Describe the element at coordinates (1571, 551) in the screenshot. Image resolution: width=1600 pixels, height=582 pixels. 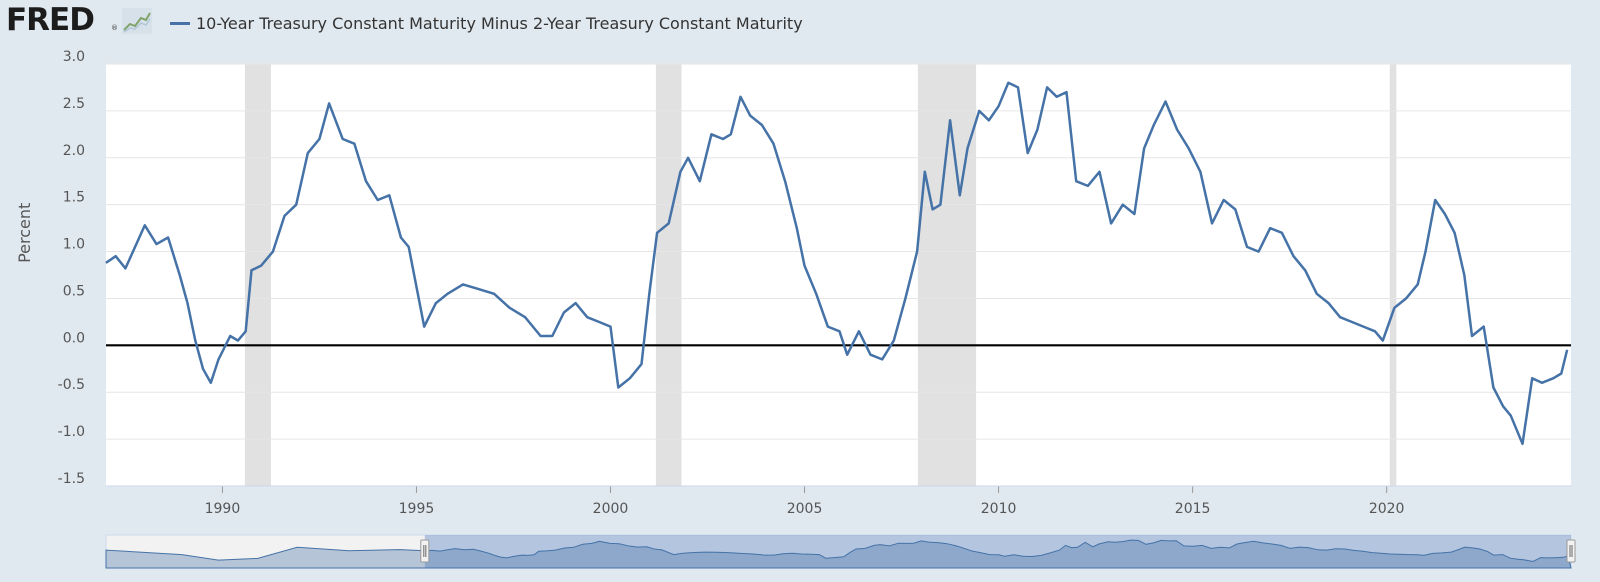
I see `navigator-handle-right` at that location.